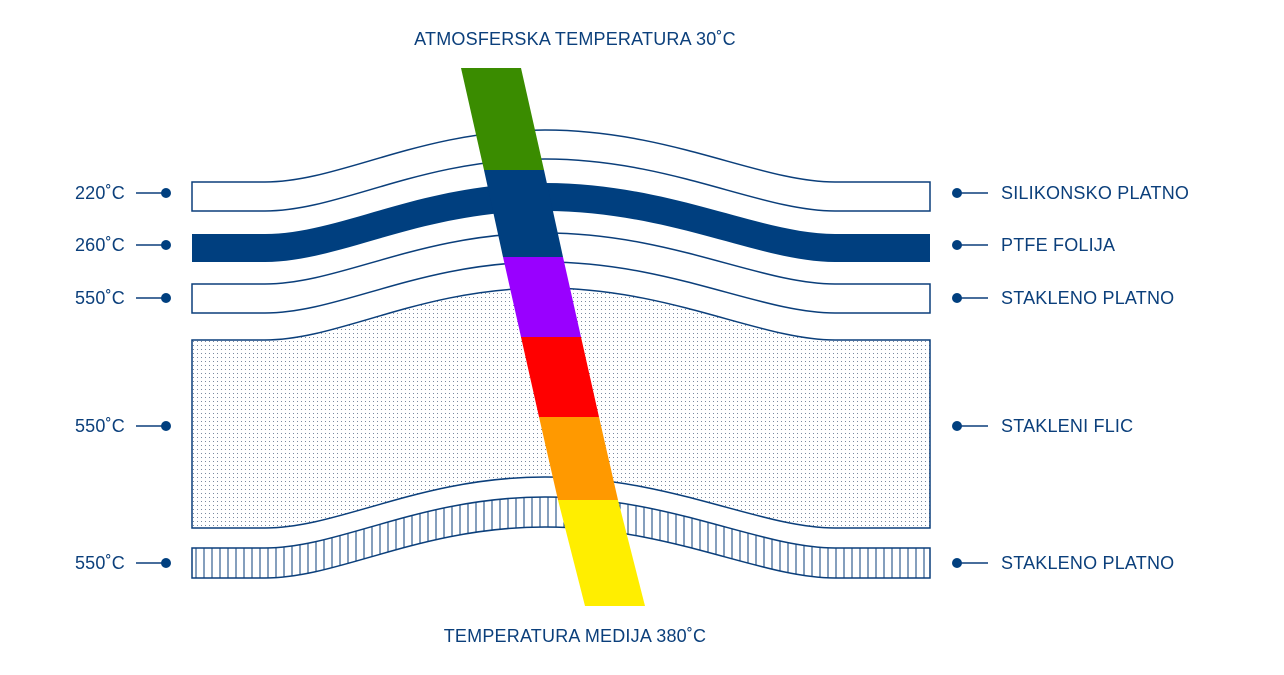 This screenshot has height=675, width=1284. I want to click on right-connectors, so click(970, 378).